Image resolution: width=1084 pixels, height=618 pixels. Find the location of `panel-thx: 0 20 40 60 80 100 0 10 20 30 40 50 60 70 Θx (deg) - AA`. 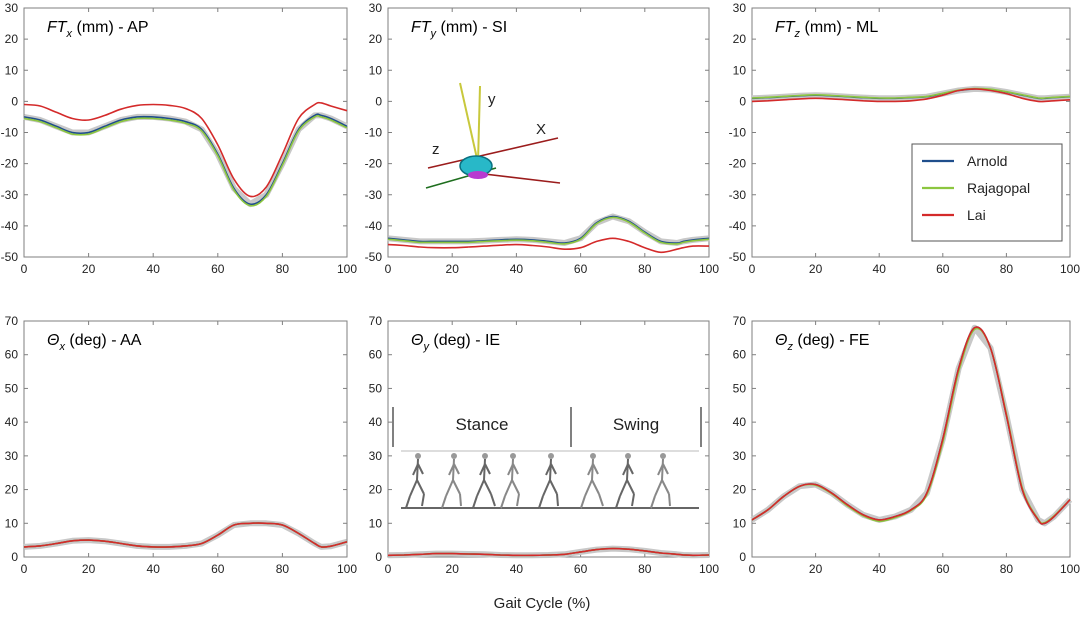

panel-thx: 0 20 40 60 80 100 0 10 20 30 40 50 60 70 Θx (deg) - AA is located at coordinates (181, 445).